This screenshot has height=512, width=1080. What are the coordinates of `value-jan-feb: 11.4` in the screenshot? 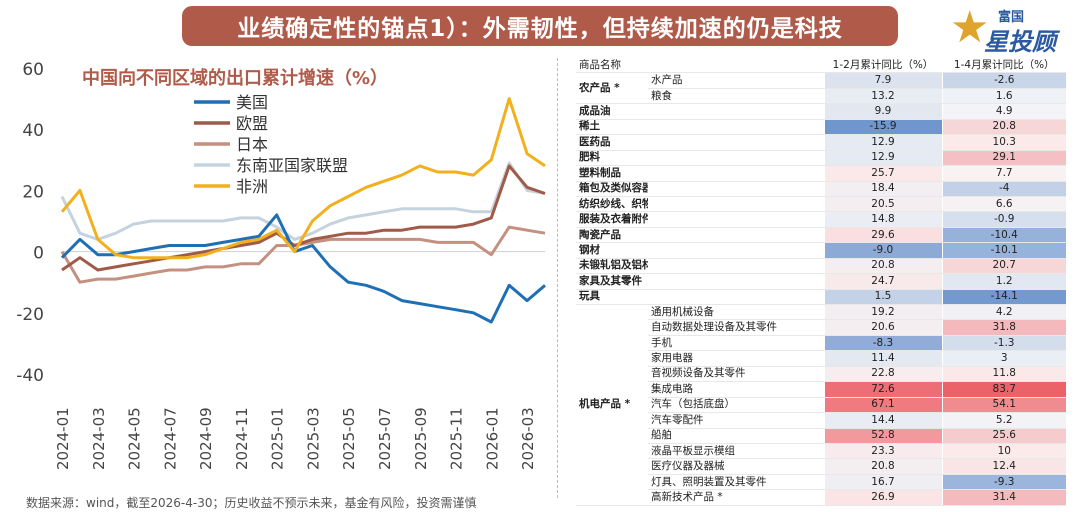 It's located at (882, 358).